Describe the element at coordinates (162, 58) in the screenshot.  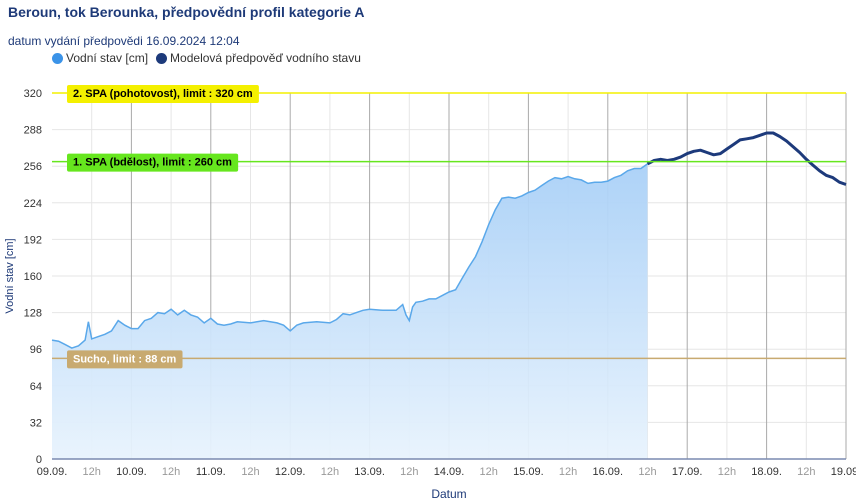
I see `legend-forecast-dot-icon` at that location.